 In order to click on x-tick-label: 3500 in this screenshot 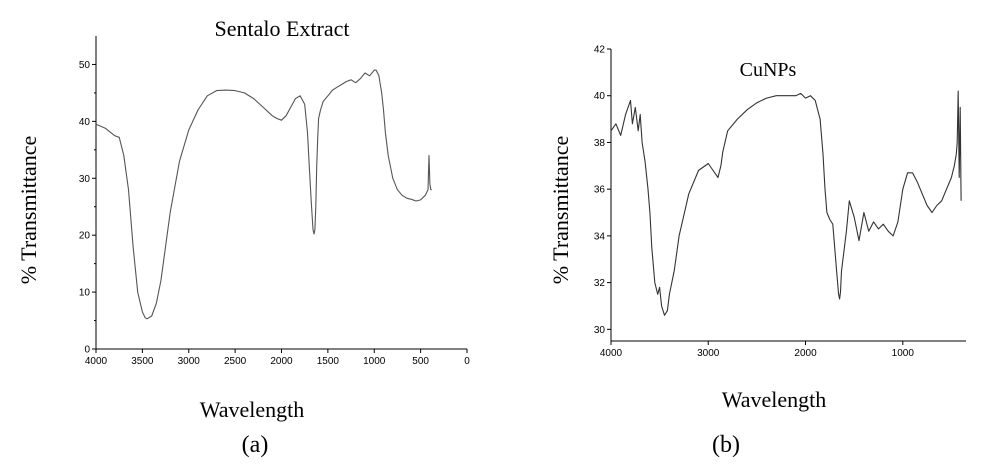, I will do `click(142, 361)`.